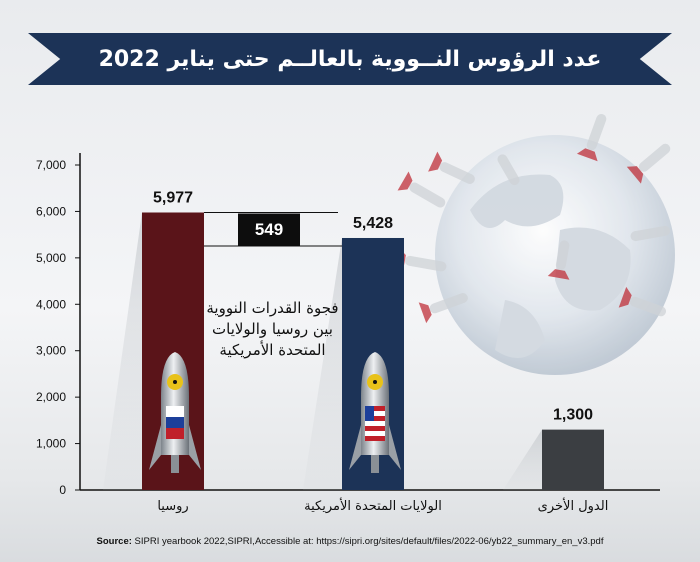  What do you see at coordinates (373, 223) in the screenshot?
I see `bar-value-label: 5,428` at bounding box center [373, 223].